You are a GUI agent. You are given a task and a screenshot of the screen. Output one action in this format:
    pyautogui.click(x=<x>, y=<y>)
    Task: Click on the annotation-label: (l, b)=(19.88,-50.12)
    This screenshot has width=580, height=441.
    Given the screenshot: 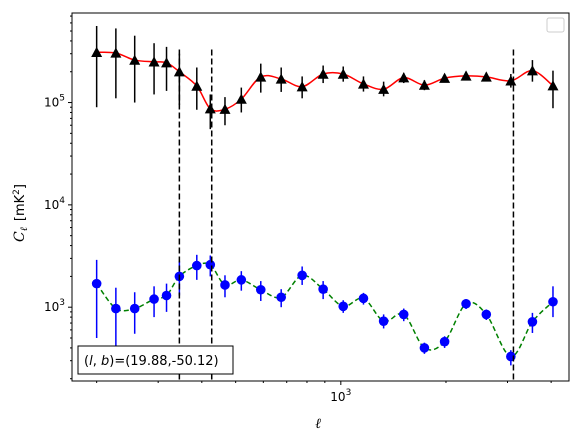 What is the action you would take?
    pyautogui.click(x=151, y=361)
    